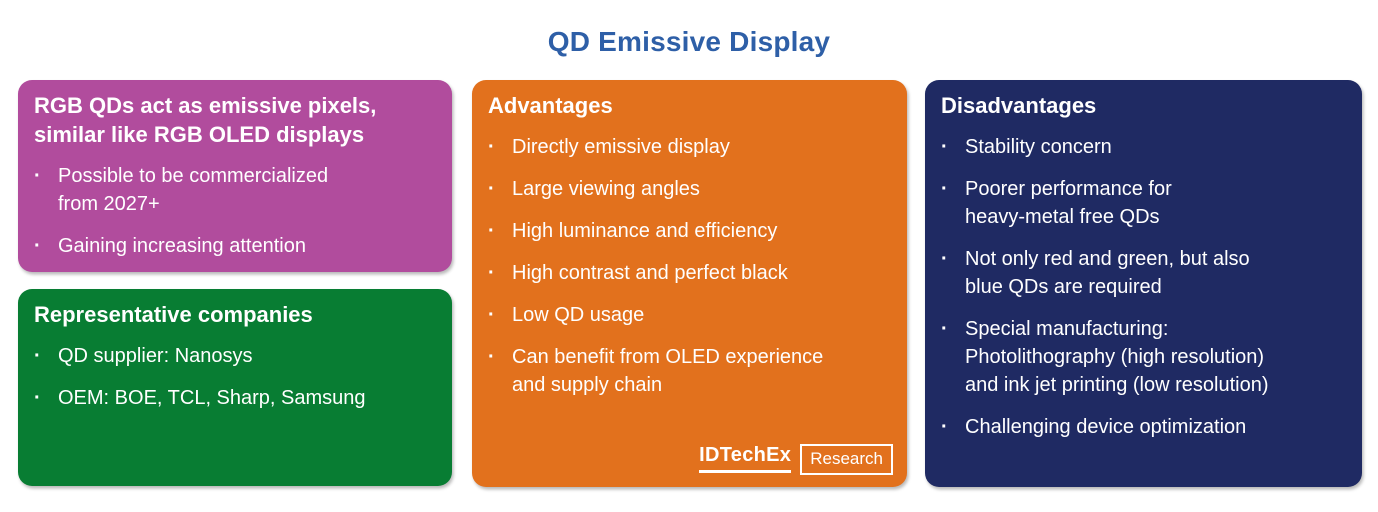 This screenshot has width=1378, height=512. Describe the element at coordinates (846, 459) in the screenshot. I see `idtechex-research-label: Research` at that location.